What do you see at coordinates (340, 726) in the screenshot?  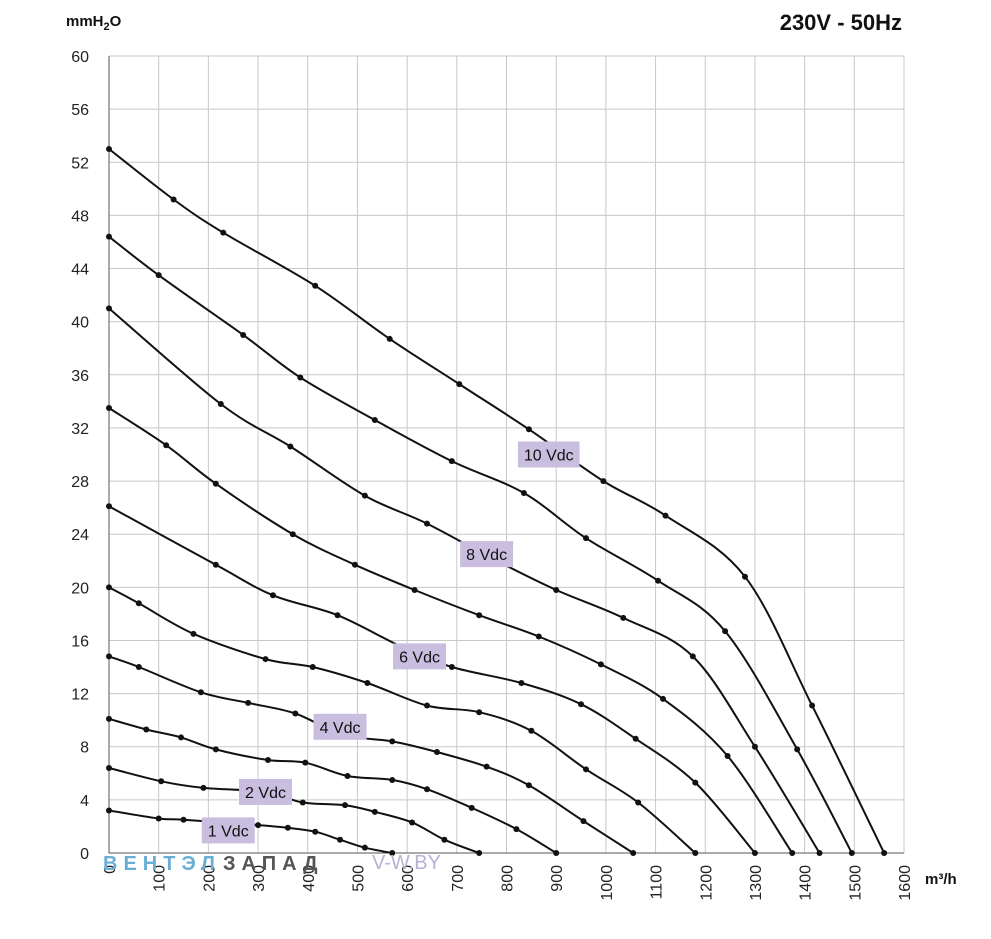 I see `series-label: 4 Vdc` at bounding box center [340, 726].